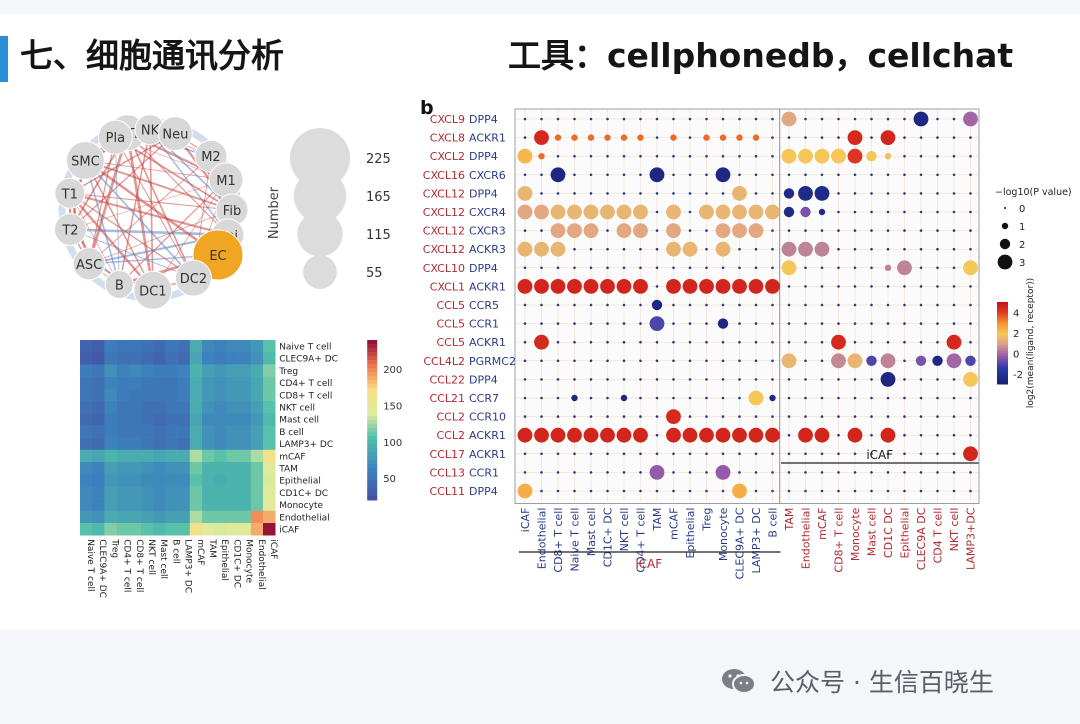 This screenshot has width=1080, height=724. I want to click on row-ligand-label: CCL5, so click(451, 305).